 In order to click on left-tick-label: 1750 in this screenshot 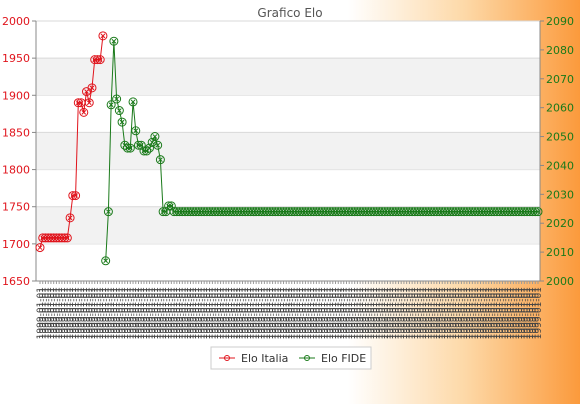, I will do `click(16, 207)`.